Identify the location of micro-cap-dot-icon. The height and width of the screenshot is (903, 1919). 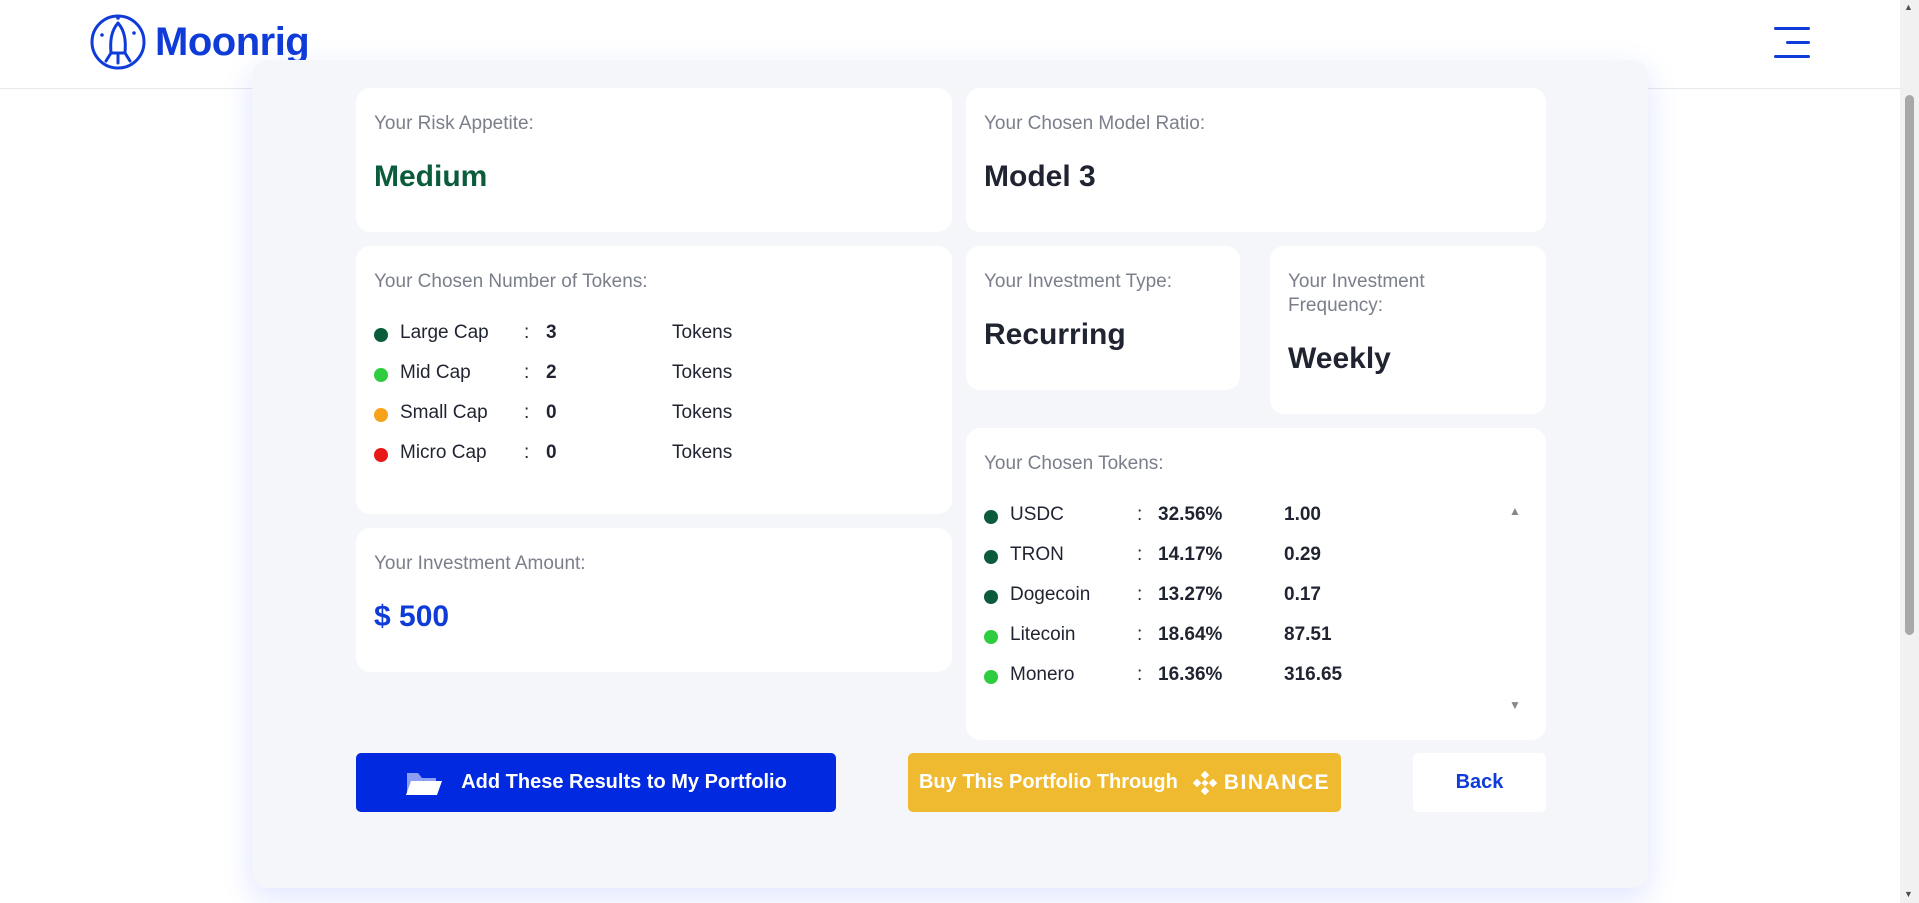
(381, 455).